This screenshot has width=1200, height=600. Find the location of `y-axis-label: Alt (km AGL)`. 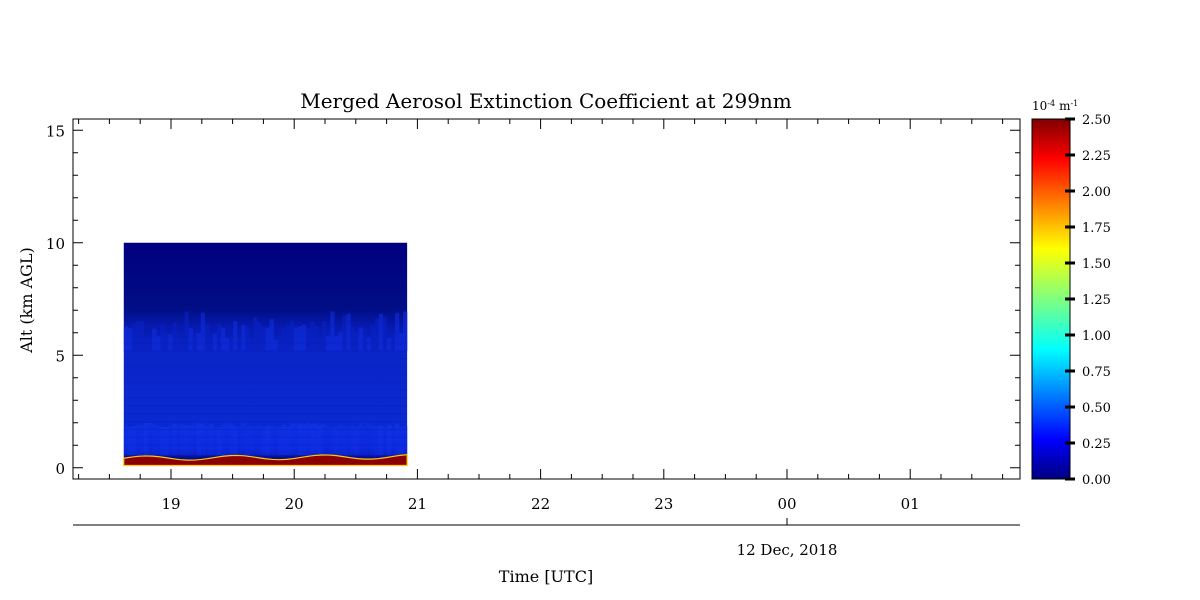

y-axis-label: Alt (km AGL) is located at coordinates (26, 300).